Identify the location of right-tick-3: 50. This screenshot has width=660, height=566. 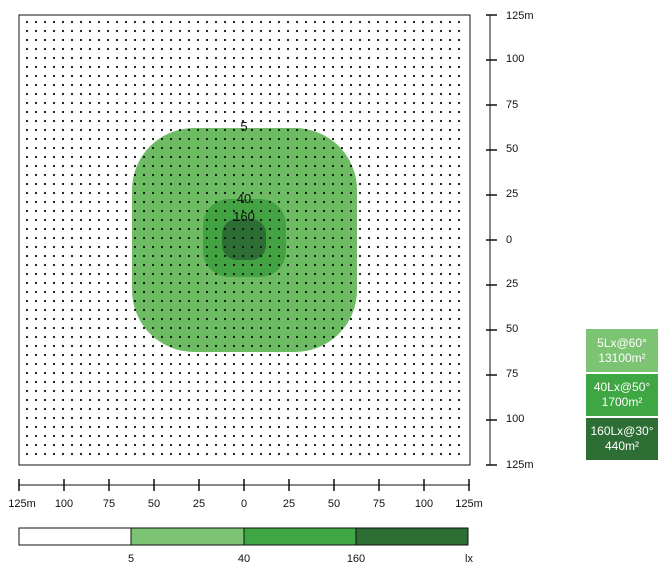
(512, 149).